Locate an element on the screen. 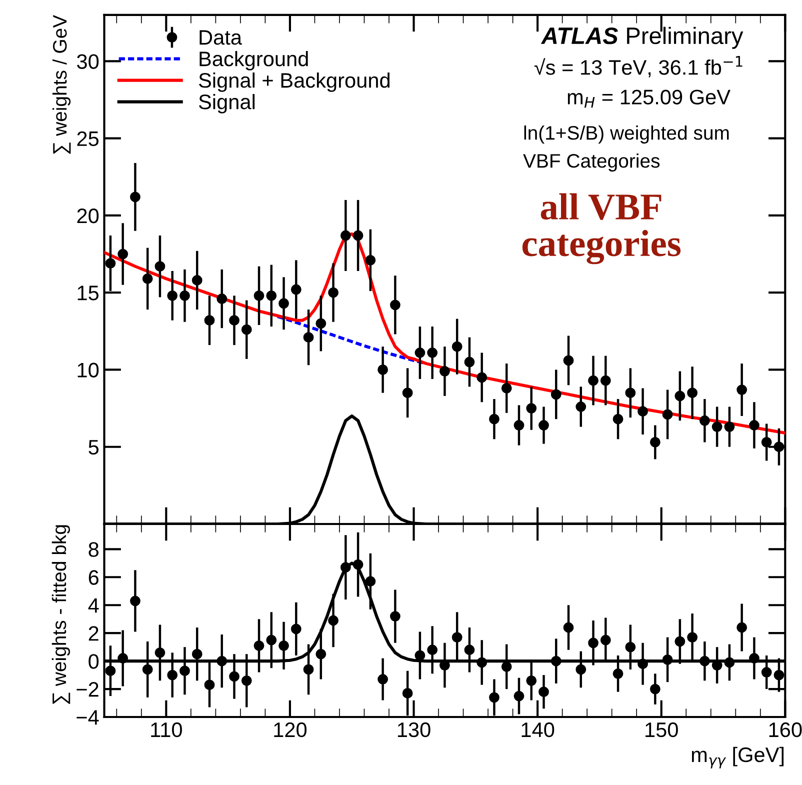  y-tick-label: 5 is located at coordinates (93, 447).